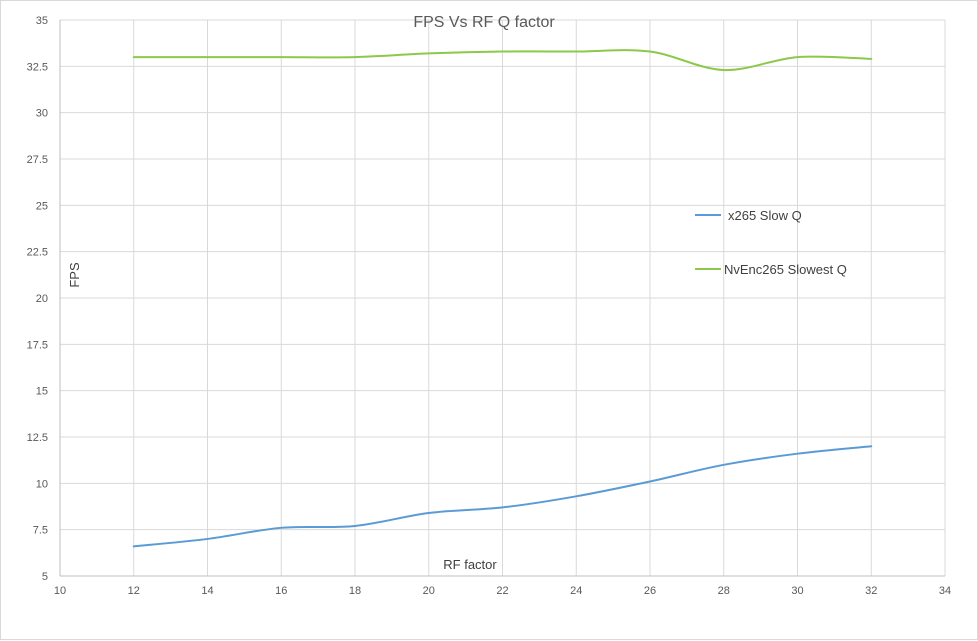 The width and height of the screenshot is (978, 641). What do you see at coordinates (945, 591) in the screenshot?
I see `x-tick-label: 34` at bounding box center [945, 591].